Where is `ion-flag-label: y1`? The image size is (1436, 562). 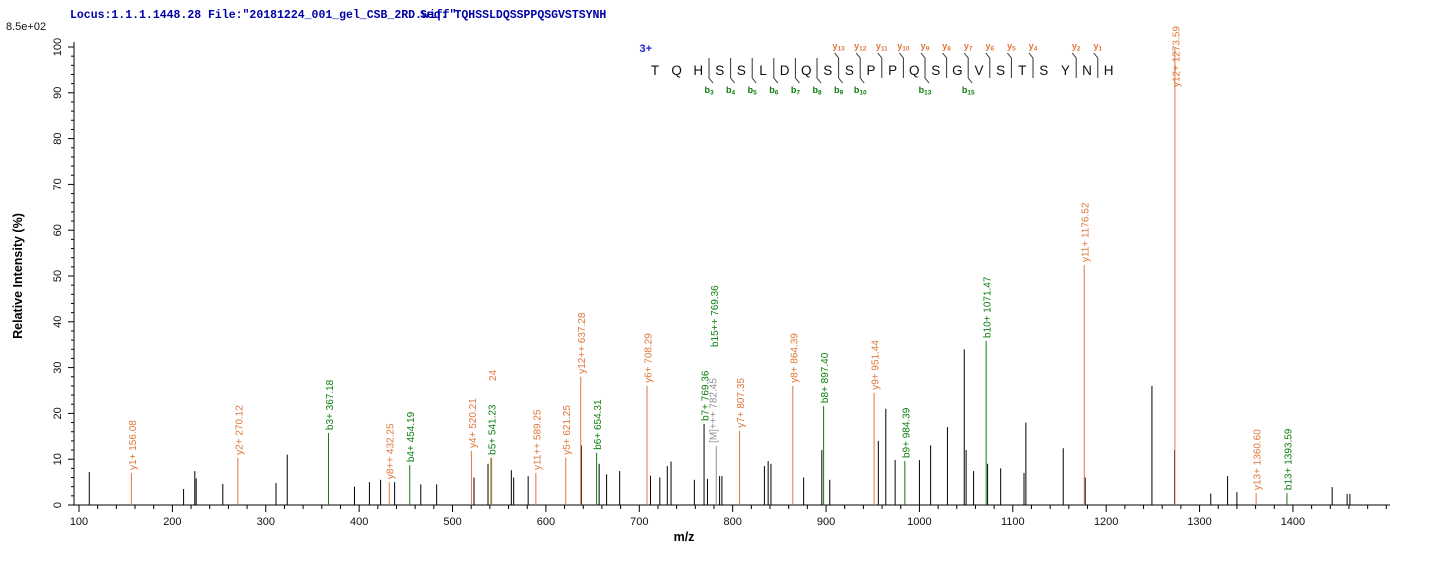 ion-flag-label: y1 is located at coordinates (1097, 47).